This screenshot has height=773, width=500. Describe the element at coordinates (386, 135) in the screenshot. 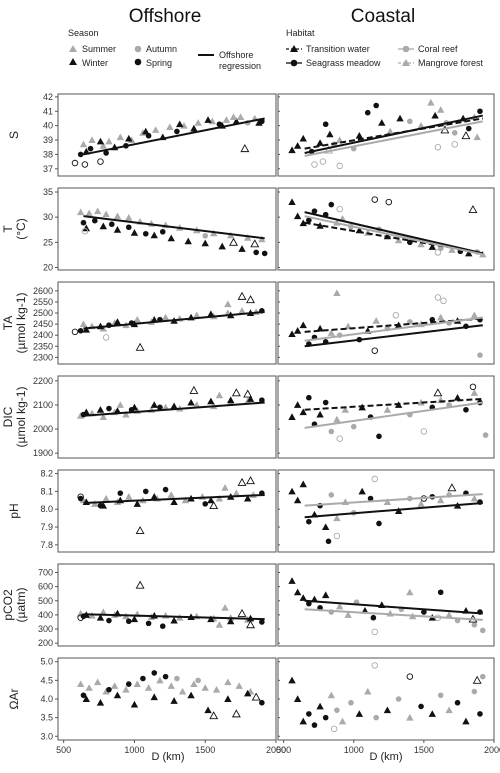

I see `panel-coastal-s` at that location.